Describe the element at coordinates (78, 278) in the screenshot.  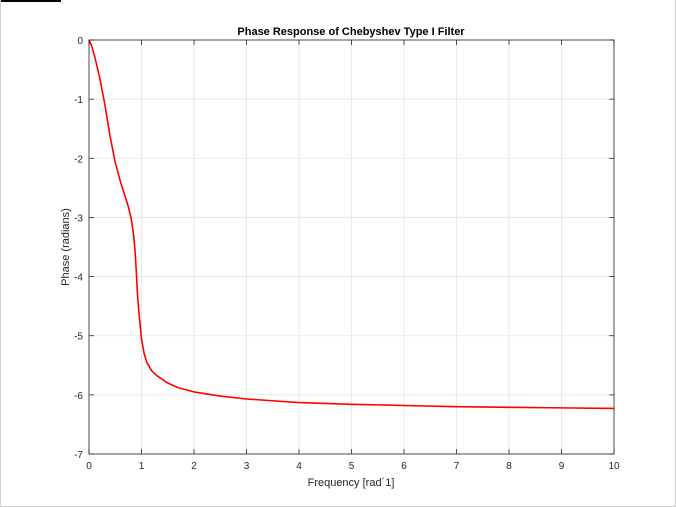
I see `y-tick-label: -4` at that location.